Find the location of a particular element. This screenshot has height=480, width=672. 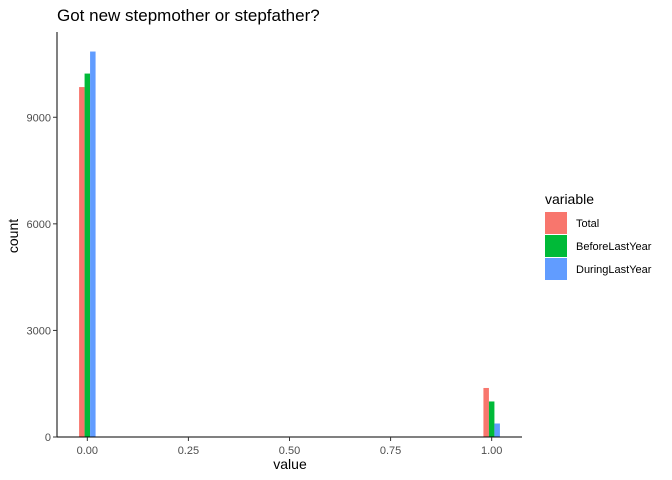

legend-key-duringlastyear is located at coordinates (556, 269).